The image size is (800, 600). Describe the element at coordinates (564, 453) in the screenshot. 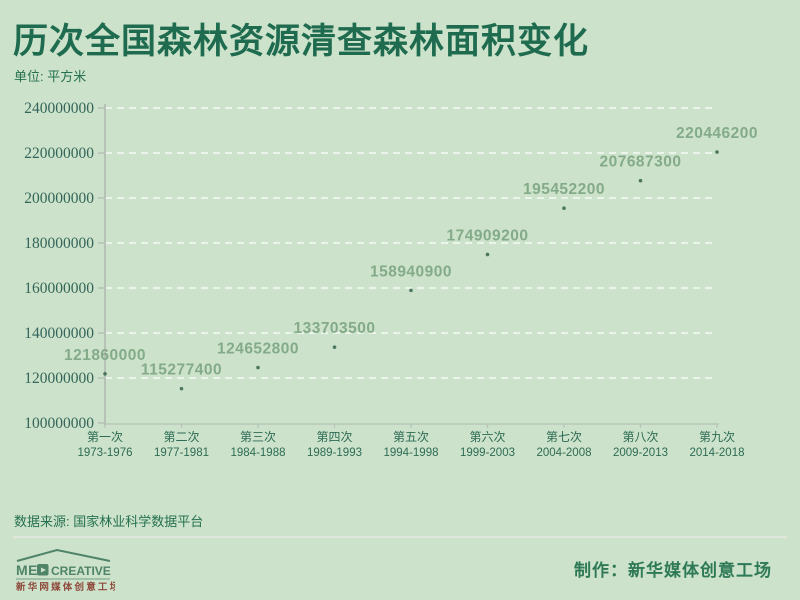

I see `x-tick-period: 2004-2008` at that location.